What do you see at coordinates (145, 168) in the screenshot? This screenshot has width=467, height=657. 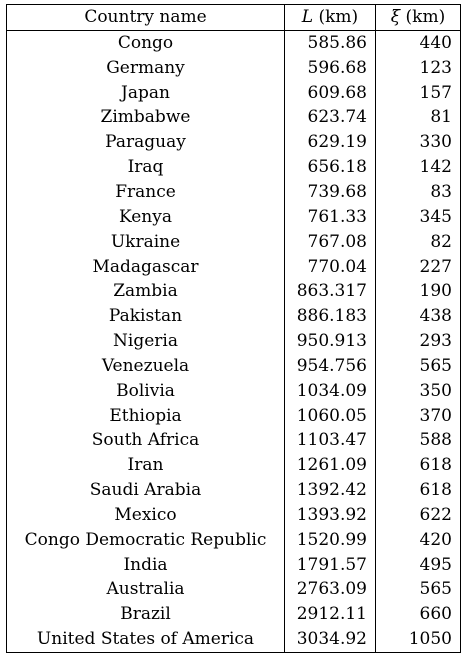 I see `cell-country-name: Iraq` at bounding box center [145, 168].